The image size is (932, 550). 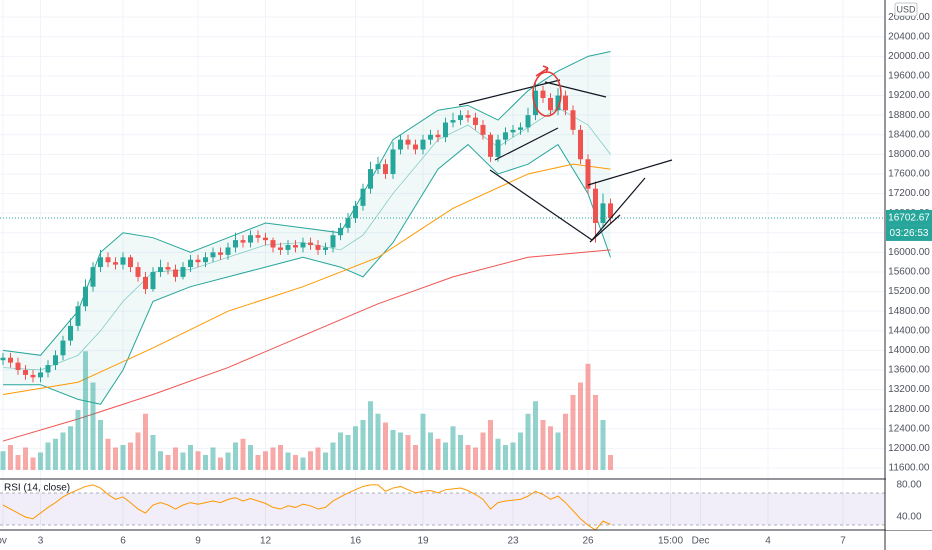 I want to click on y-tick-label: 12400.00, so click(x=909, y=428).